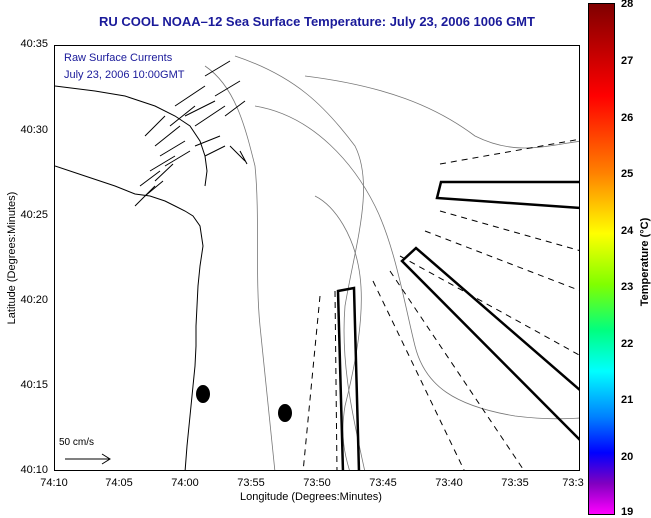 This screenshot has width=651, height=518. Describe the element at coordinates (627, 512) in the screenshot. I see `colorbar-tick: 19` at that location.